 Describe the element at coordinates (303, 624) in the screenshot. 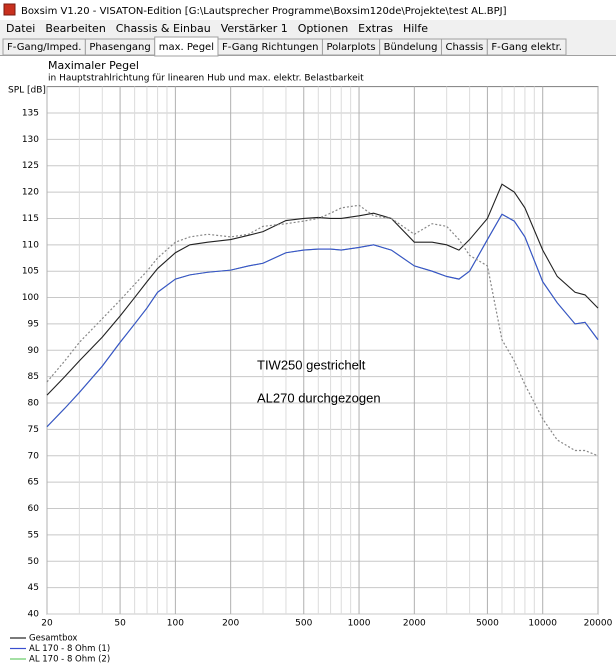

I see `x-tick-label: 500` at that location.